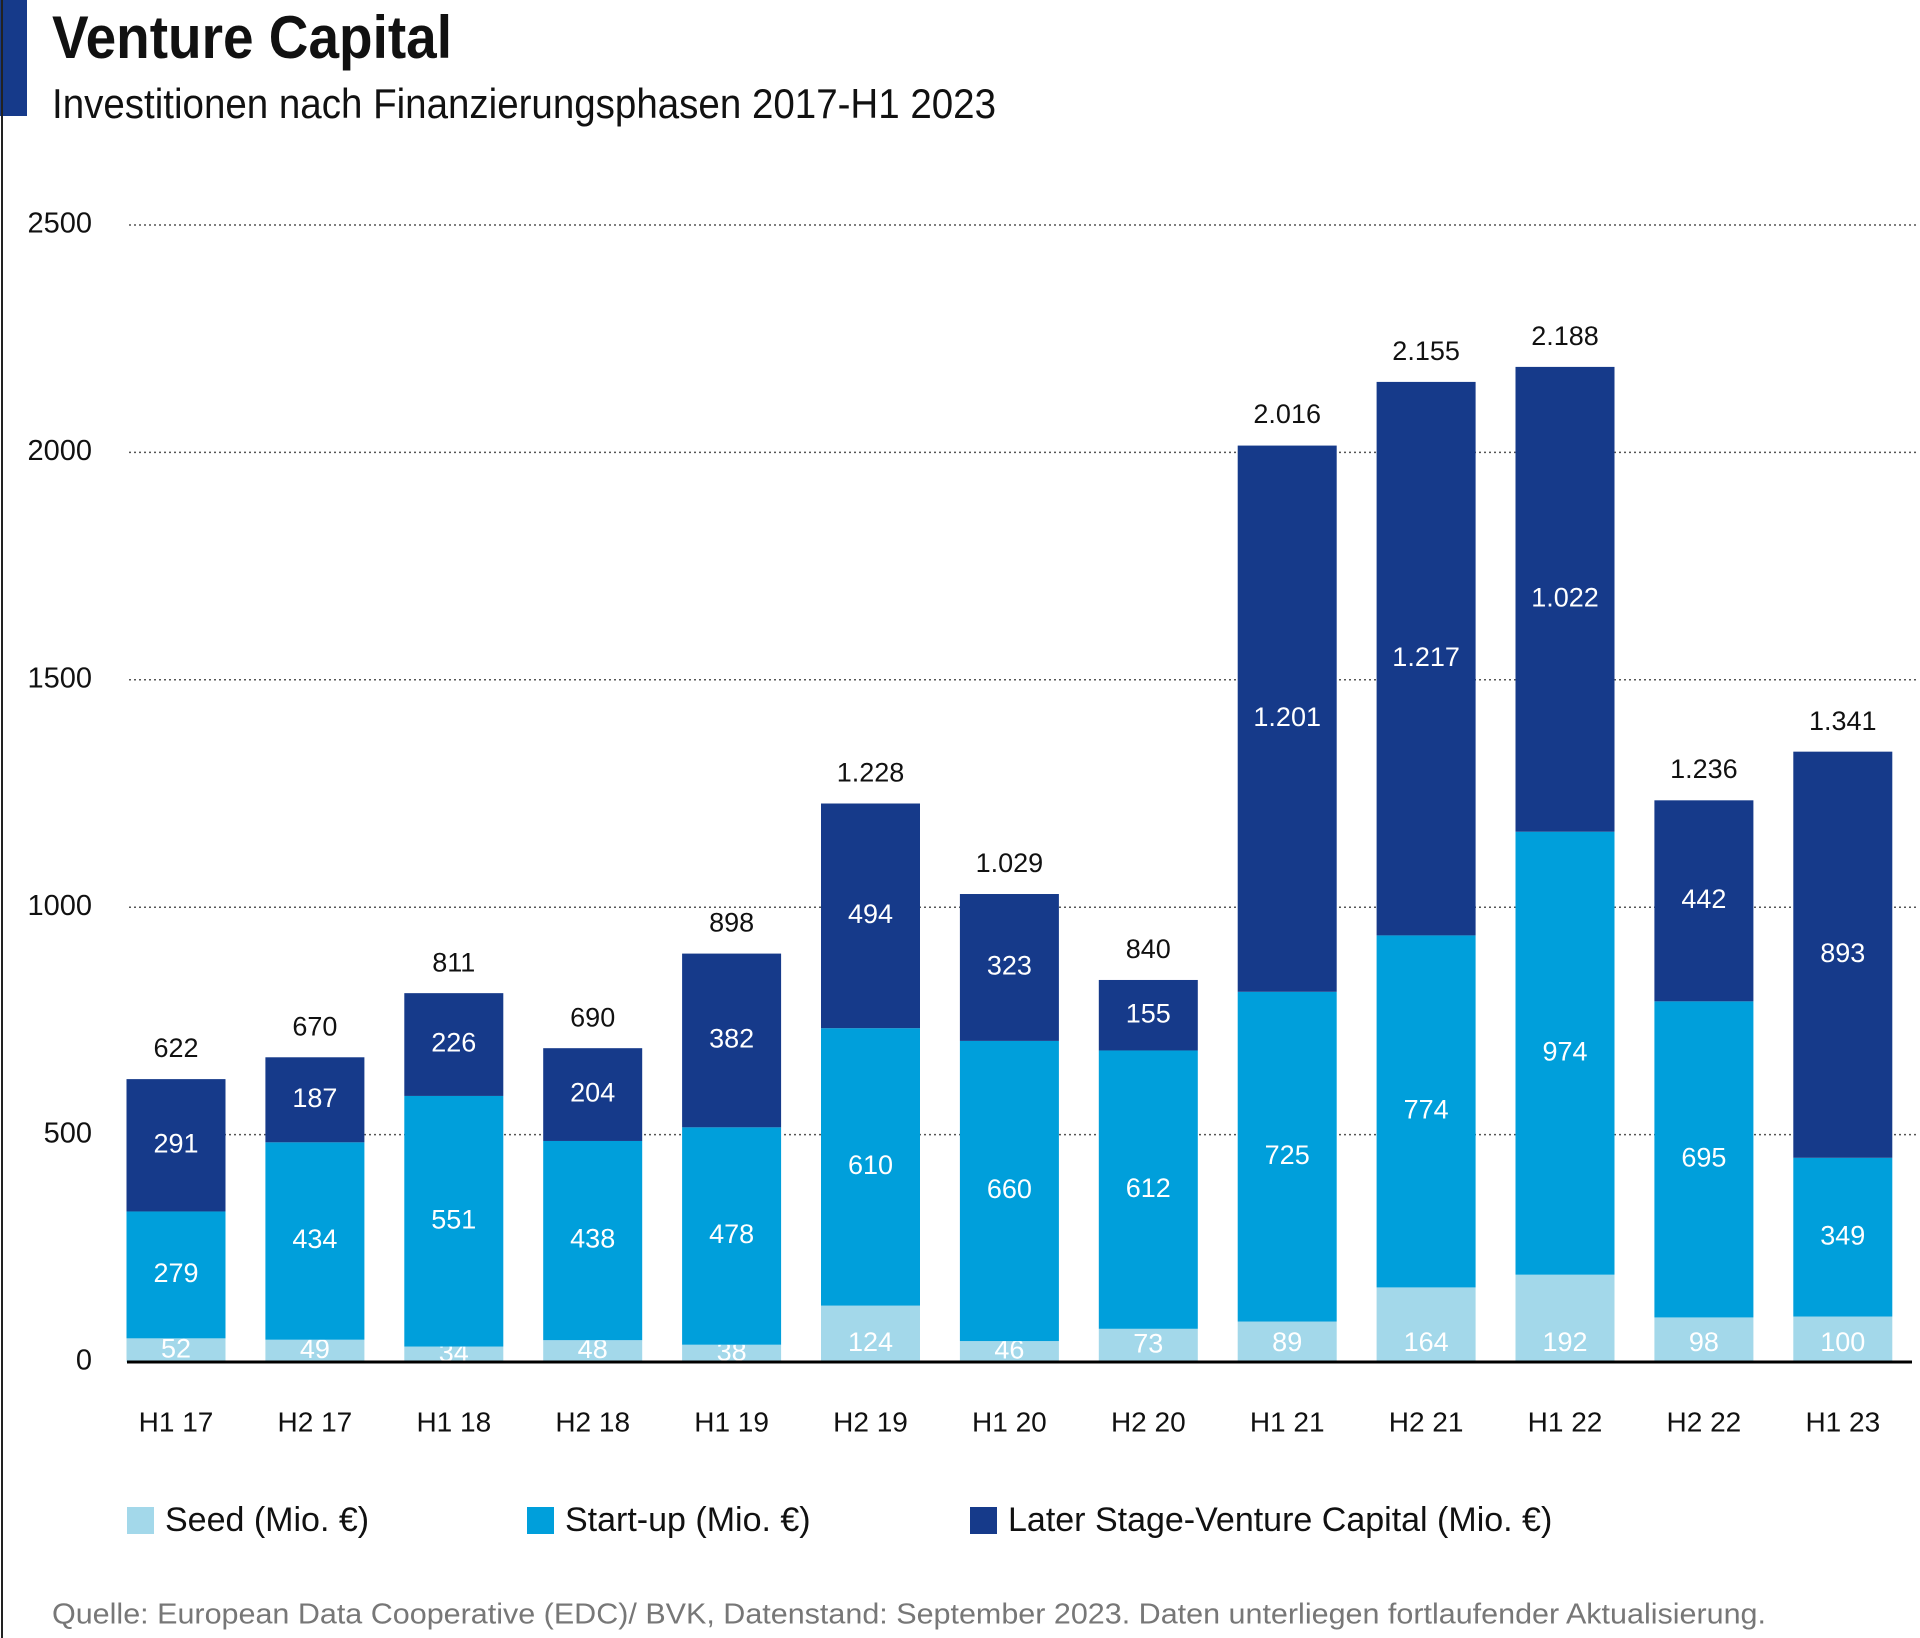  I want to click on total-label: 670, so click(314, 1026).